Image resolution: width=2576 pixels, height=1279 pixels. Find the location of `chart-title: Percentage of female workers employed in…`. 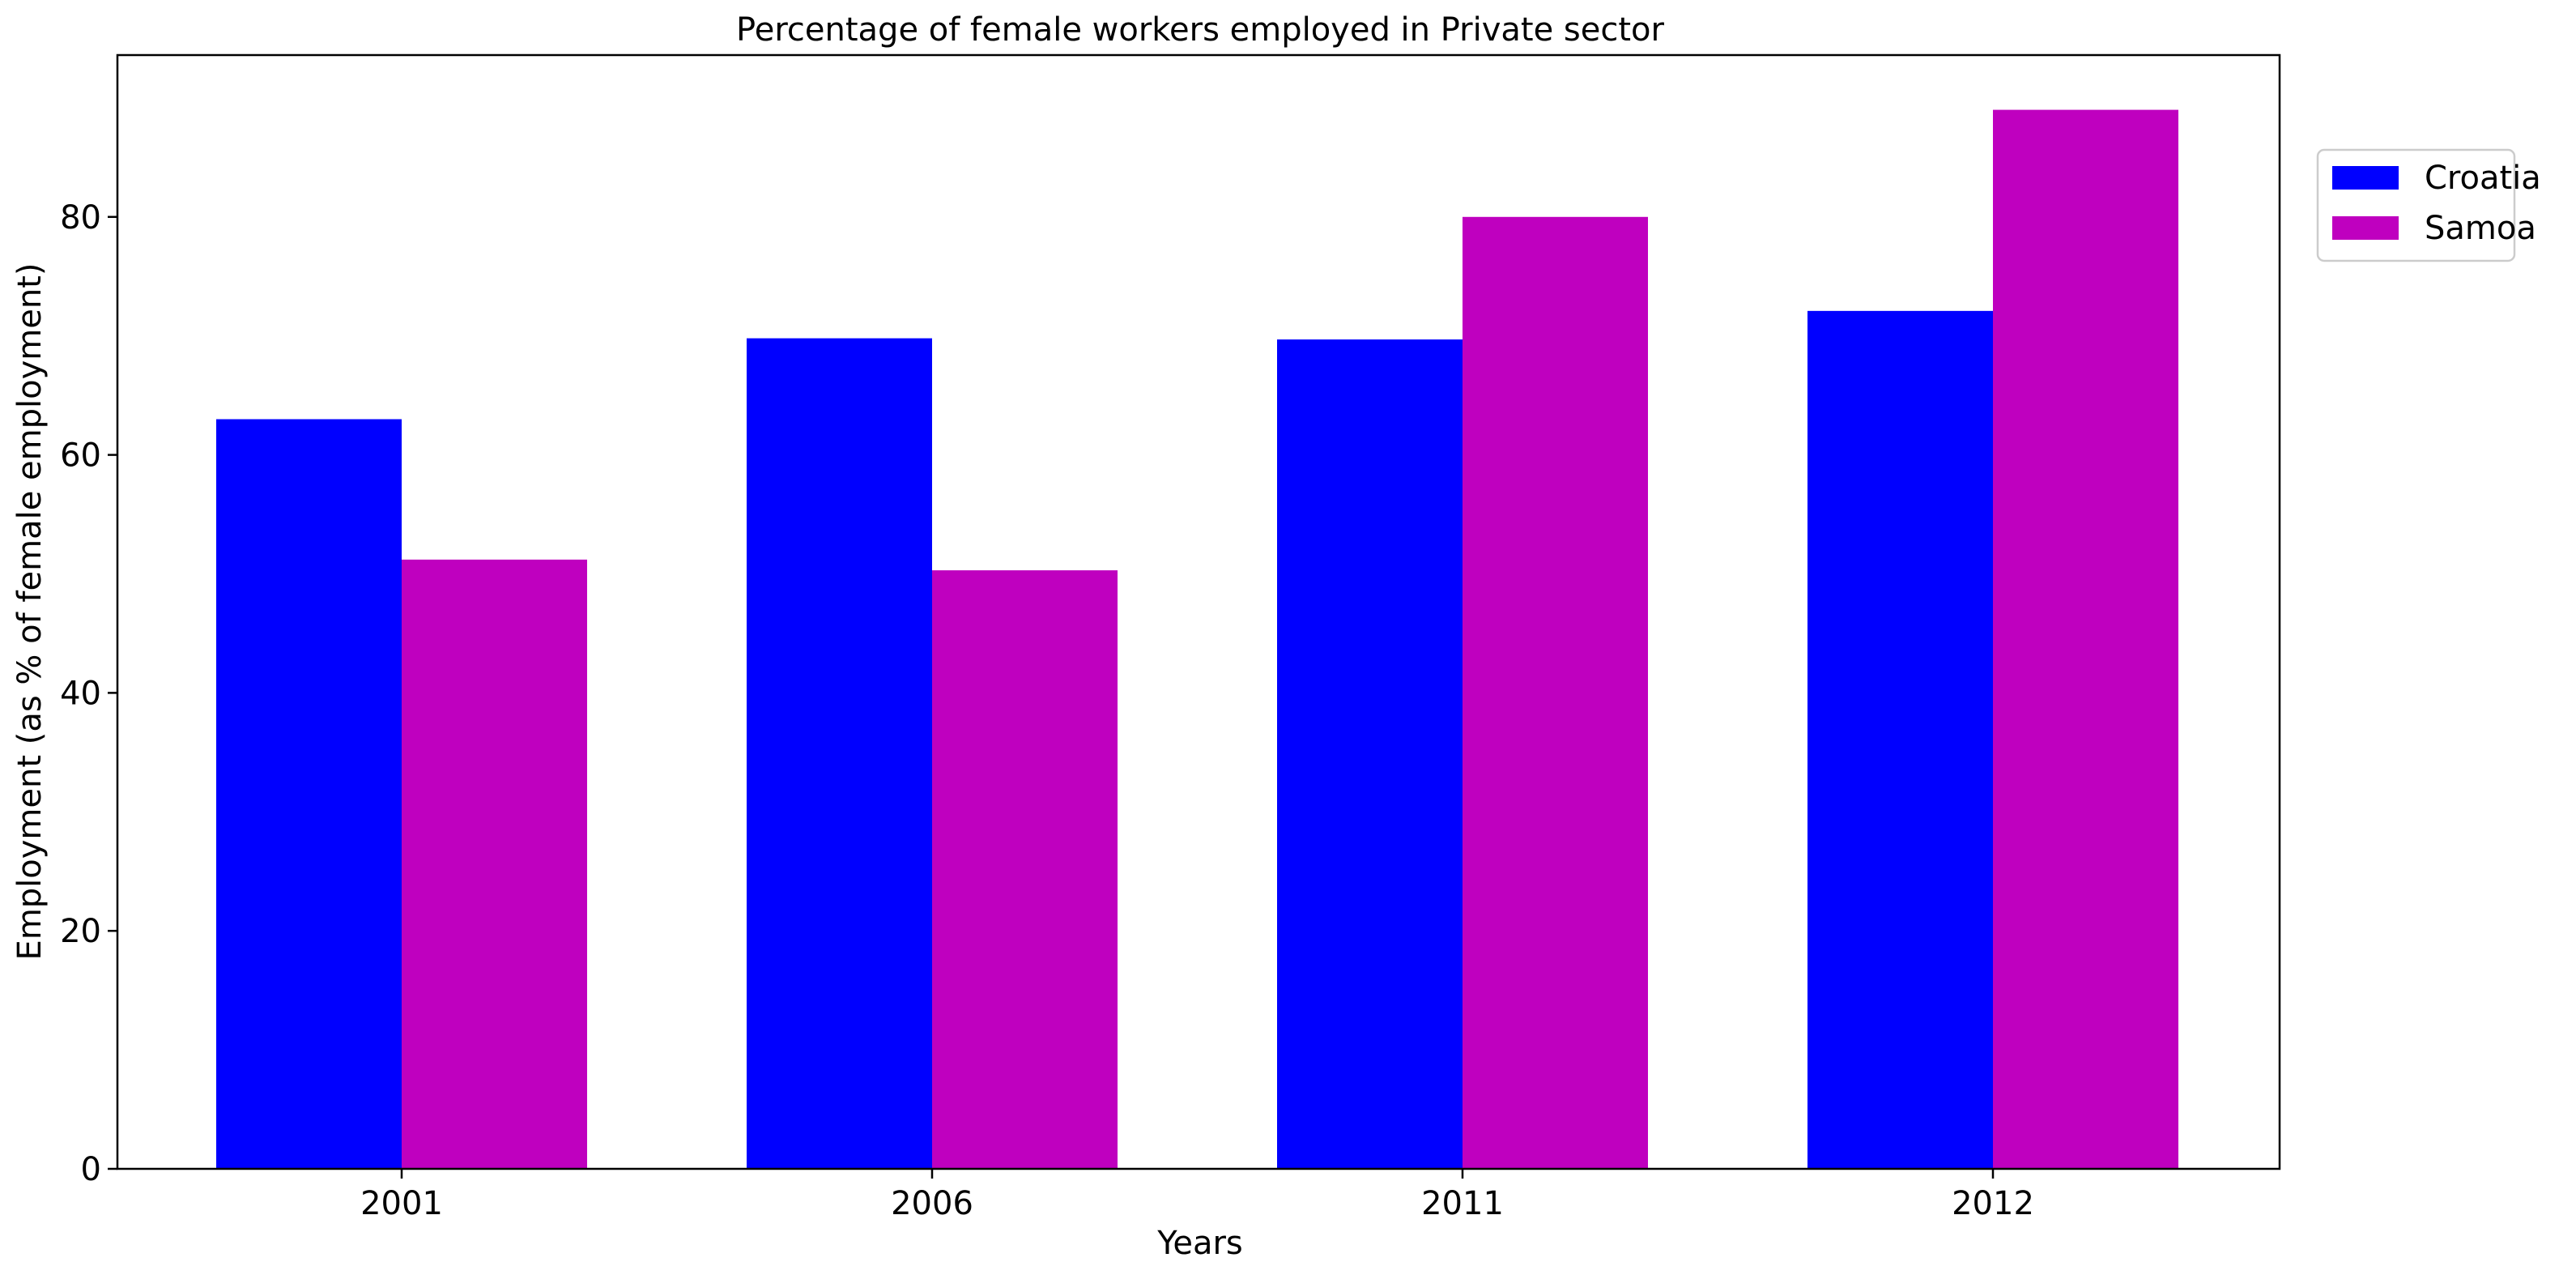

chart-title: Percentage of female workers employed in… is located at coordinates (1200, 30).